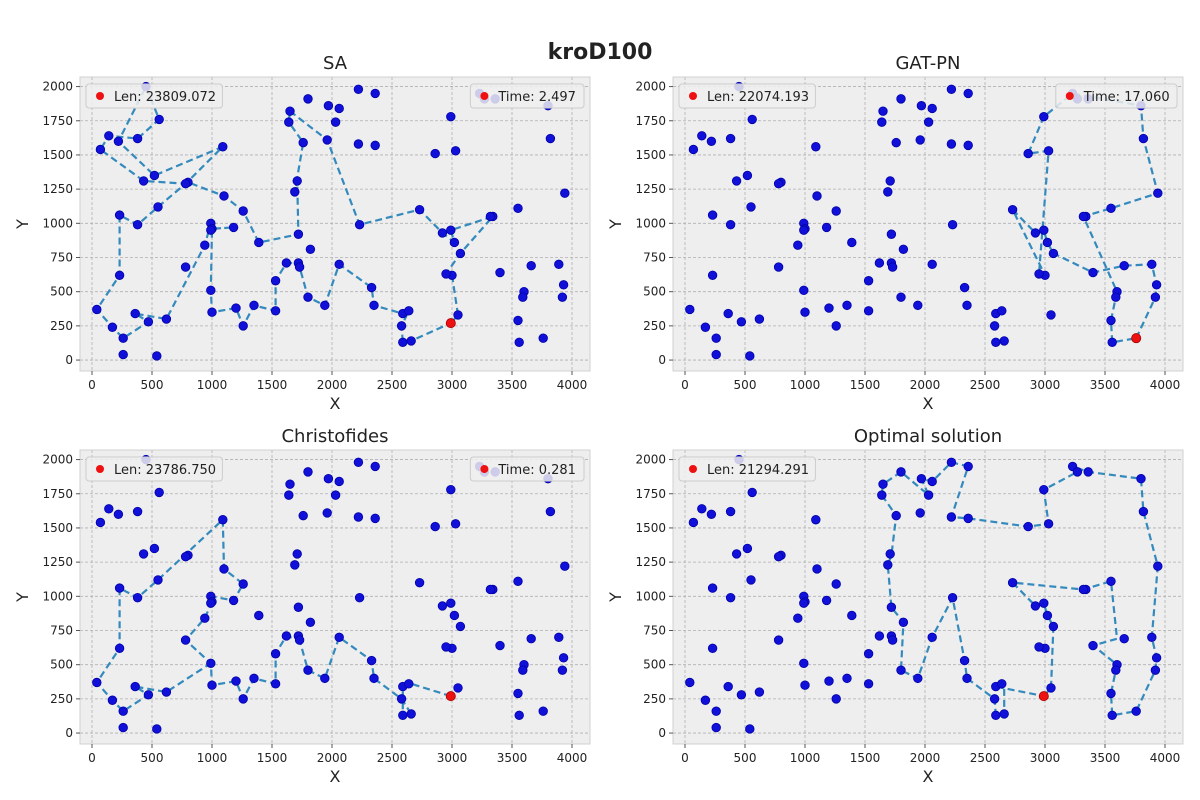 The height and width of the screenshot is (800, 1200). I want to click on x-tick-label: 2500, so click(985, 385).